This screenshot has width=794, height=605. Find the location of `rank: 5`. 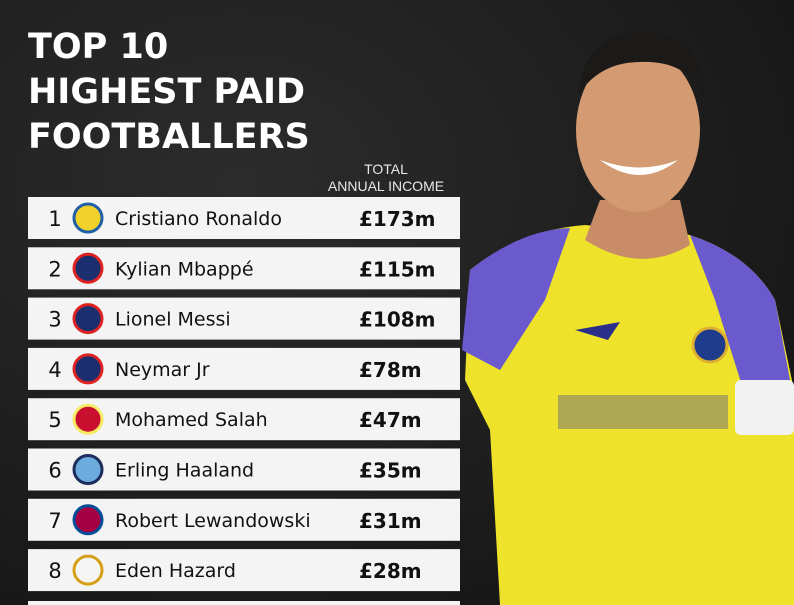

rank: 5 is located at coordinates (54, 420).